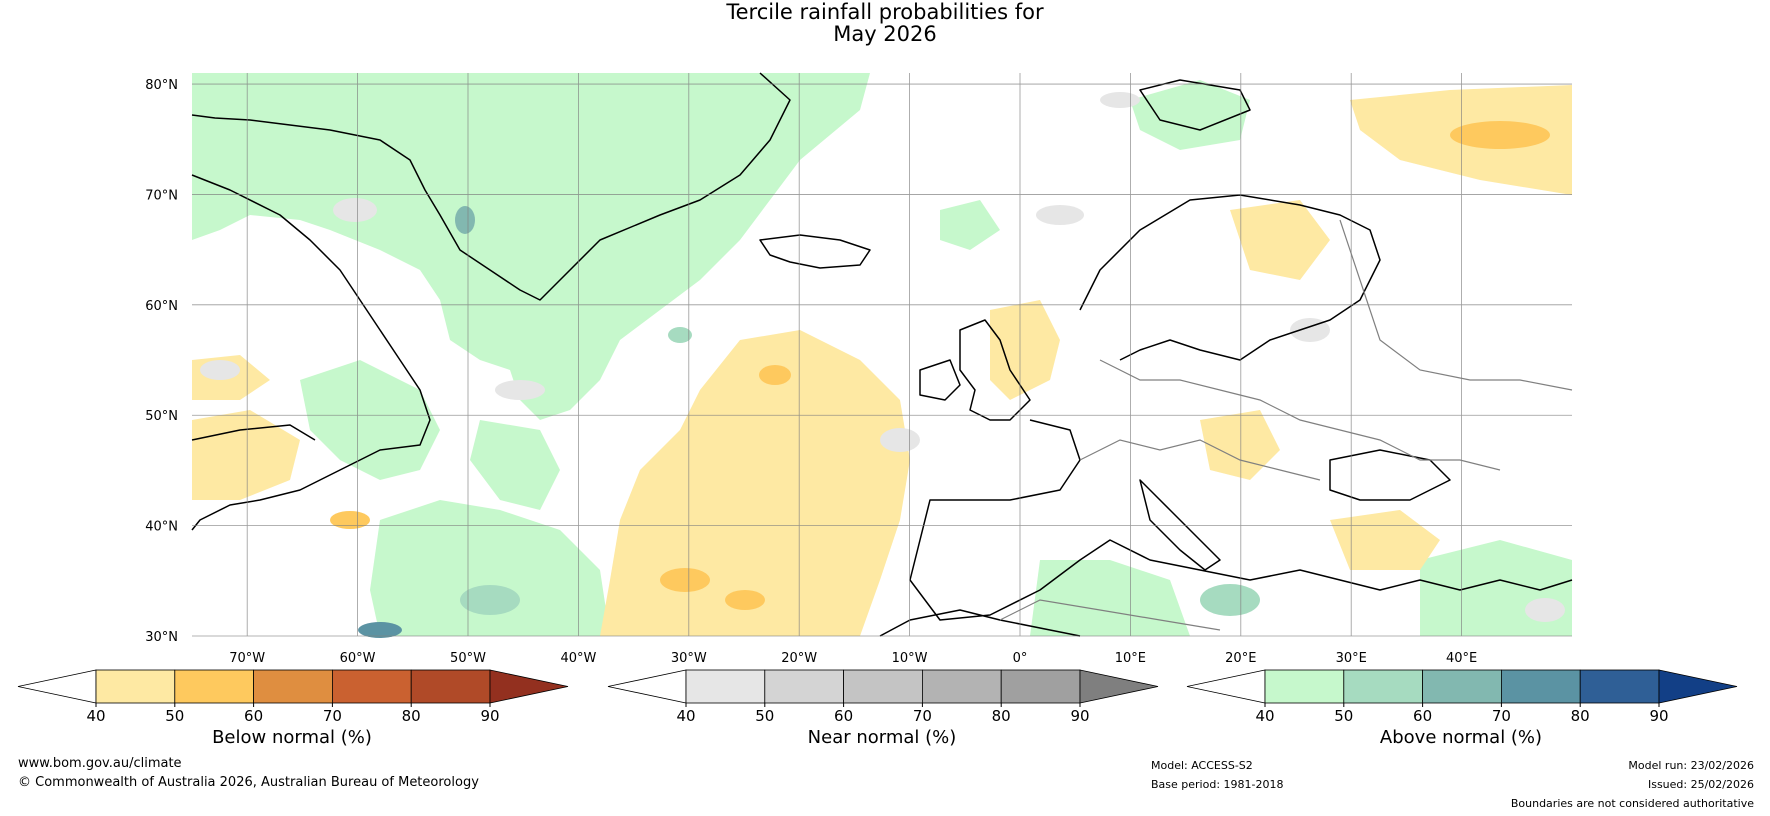  What do you see at coordinates (380, 630) in the screenshot?
I see `shade-above-dark5` at bounding box center [380, 630].